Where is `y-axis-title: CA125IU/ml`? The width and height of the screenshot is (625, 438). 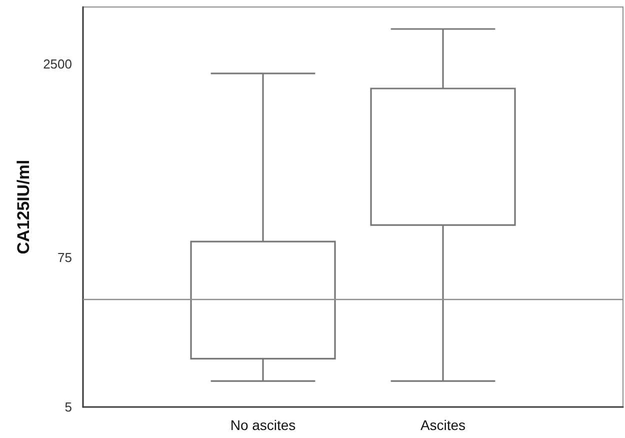
y-axis-title: CA125IU/ml is located at coordinates (24, 207).